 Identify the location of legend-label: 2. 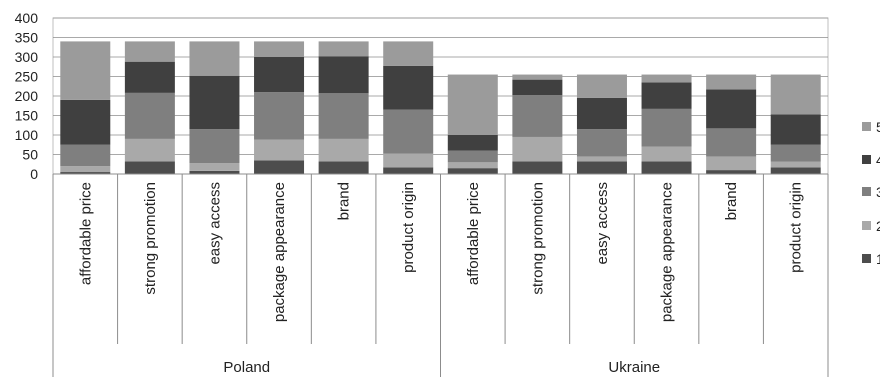
(878, 226).